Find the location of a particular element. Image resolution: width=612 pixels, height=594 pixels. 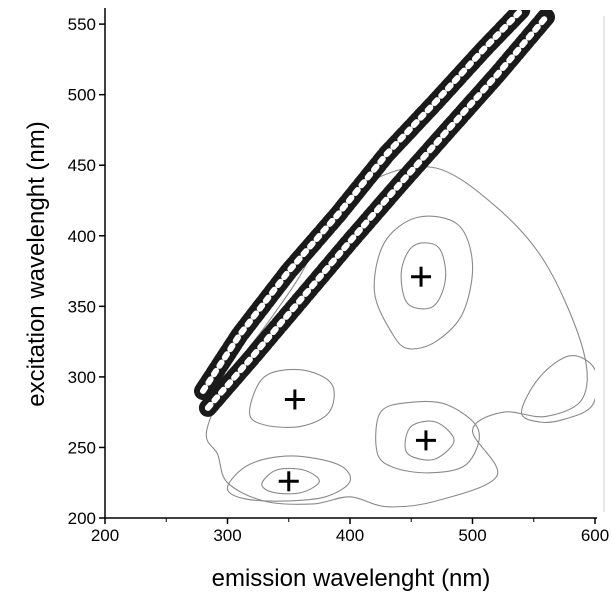

x-tick-label: 400 is located at coordinates (350, 535).